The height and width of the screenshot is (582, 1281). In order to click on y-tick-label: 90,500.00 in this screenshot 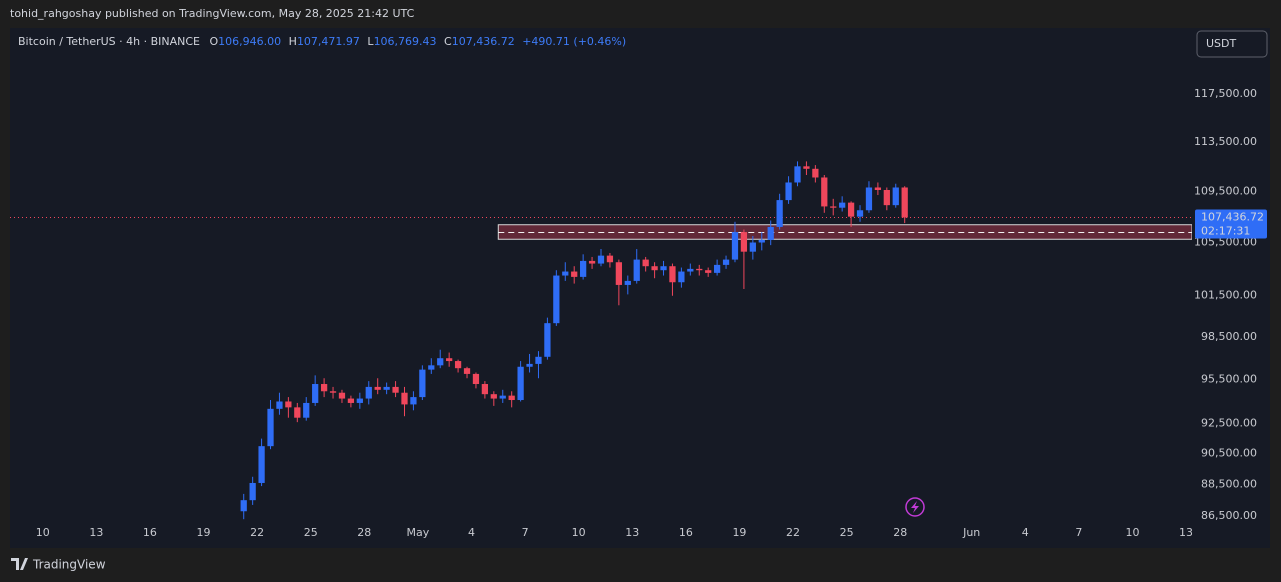, I will do `click(1229, 453)`.